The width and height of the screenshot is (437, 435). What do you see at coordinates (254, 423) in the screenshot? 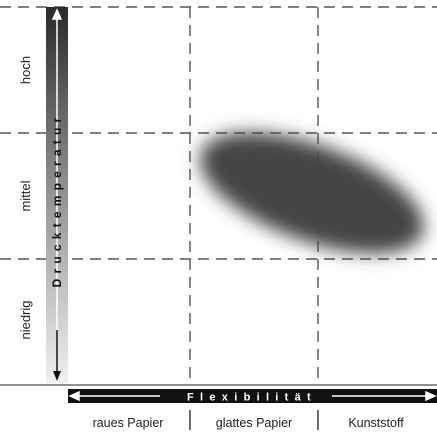
I see `x-category-glattes-papier: glattes Papier` at bounding box center [254, 423].